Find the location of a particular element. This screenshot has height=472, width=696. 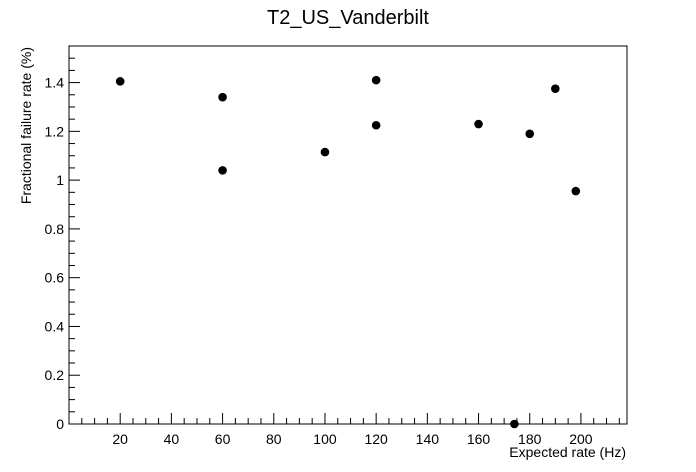

y-tick-label: 0 is located at coordinates (60, 424).